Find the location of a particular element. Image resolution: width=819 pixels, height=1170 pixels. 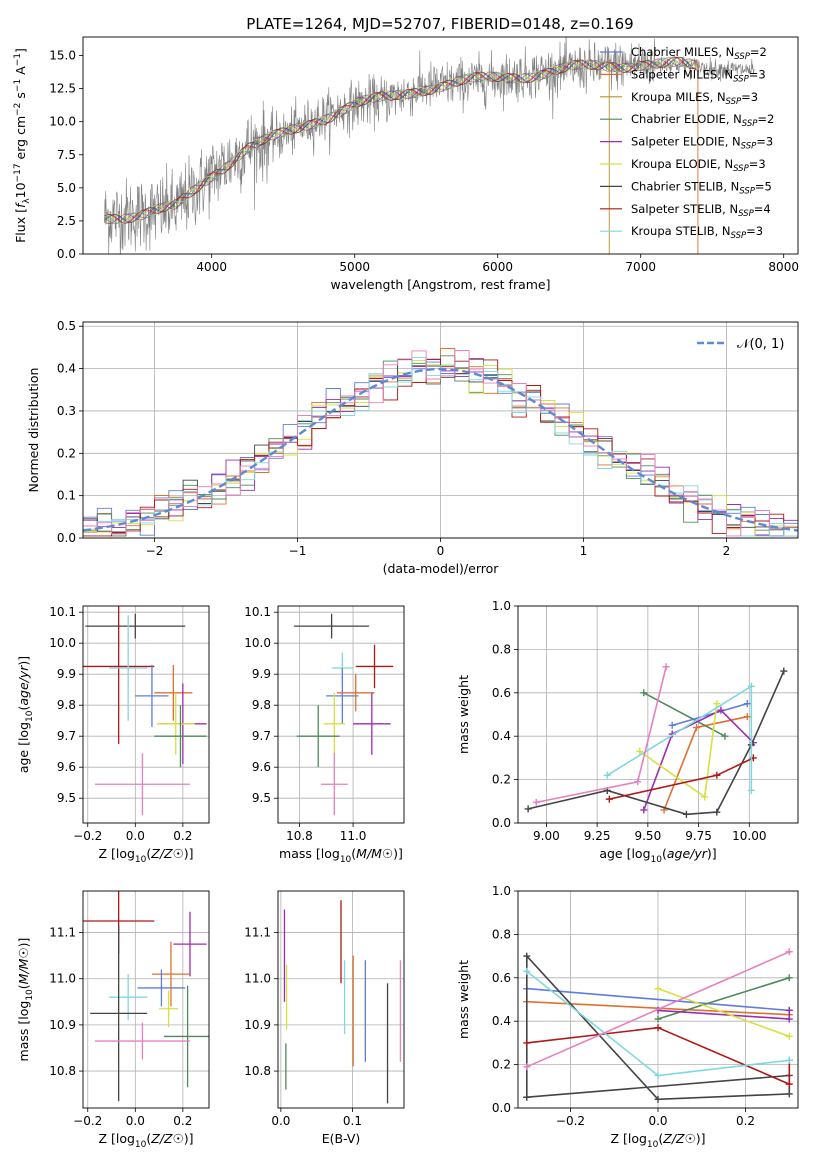

x-tick-label: 6000 is located at coordinates (497, 267).